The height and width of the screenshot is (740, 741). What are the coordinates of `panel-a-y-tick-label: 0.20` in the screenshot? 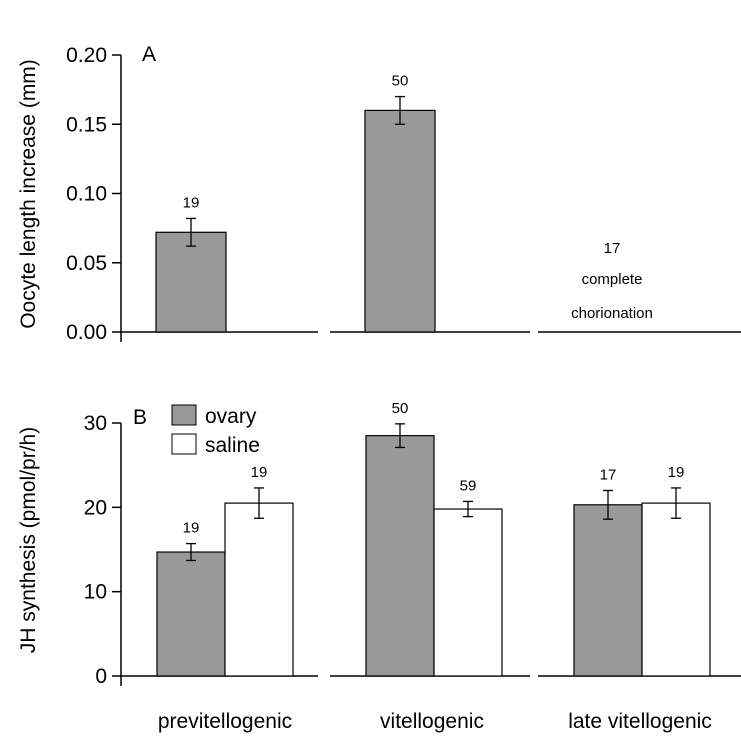 It's located at (86, 55).